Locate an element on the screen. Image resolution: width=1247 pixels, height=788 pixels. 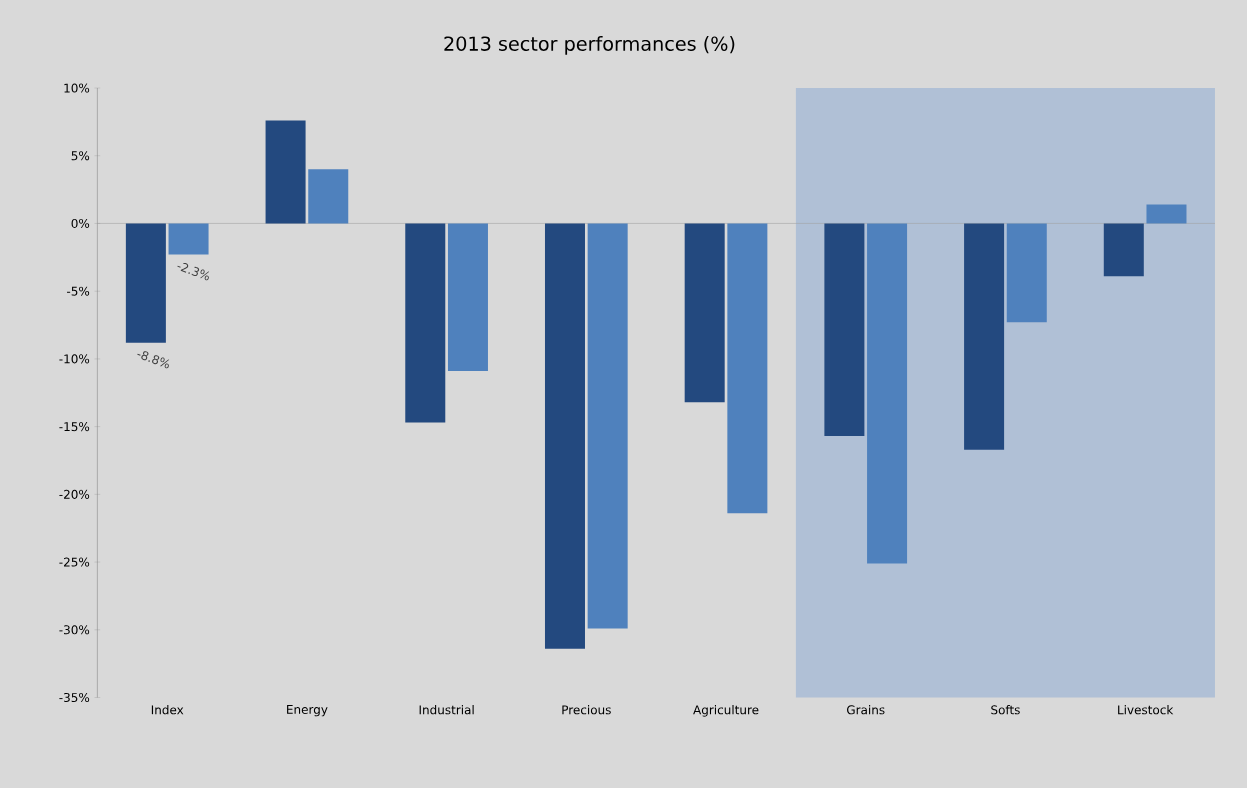
y-tick-label: -10% is located at coordinates (74, 359).